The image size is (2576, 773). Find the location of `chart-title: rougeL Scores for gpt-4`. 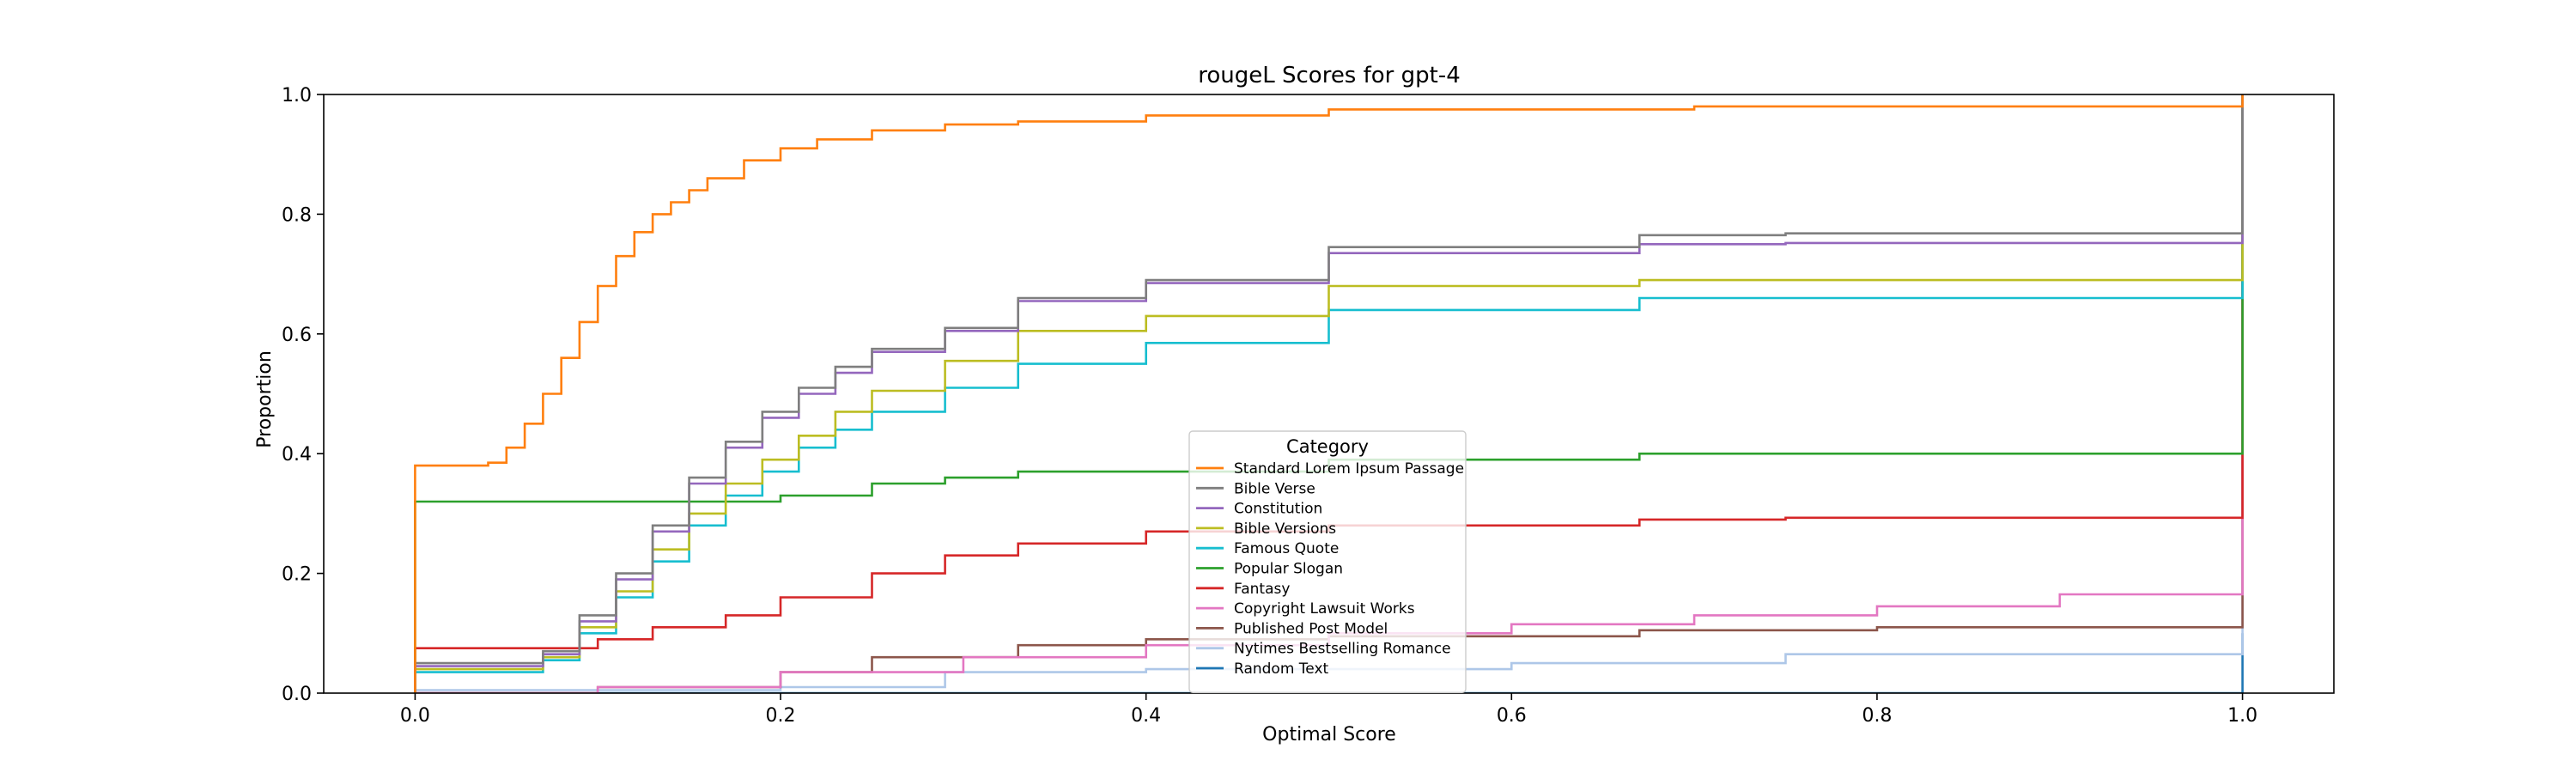

chart-title: rougeL Scores for gpt-4 is located at coordinates (1330, 75).